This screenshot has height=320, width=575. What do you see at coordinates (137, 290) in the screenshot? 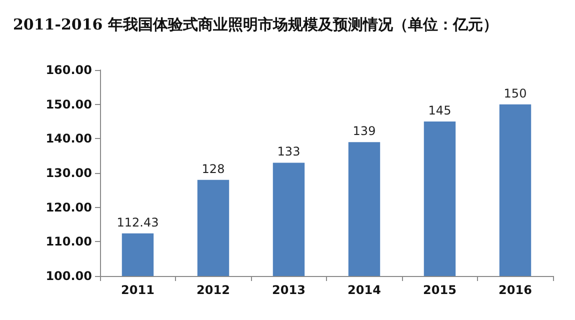
I see `x-tick-label: 2011` at bounding box center [137, 290].